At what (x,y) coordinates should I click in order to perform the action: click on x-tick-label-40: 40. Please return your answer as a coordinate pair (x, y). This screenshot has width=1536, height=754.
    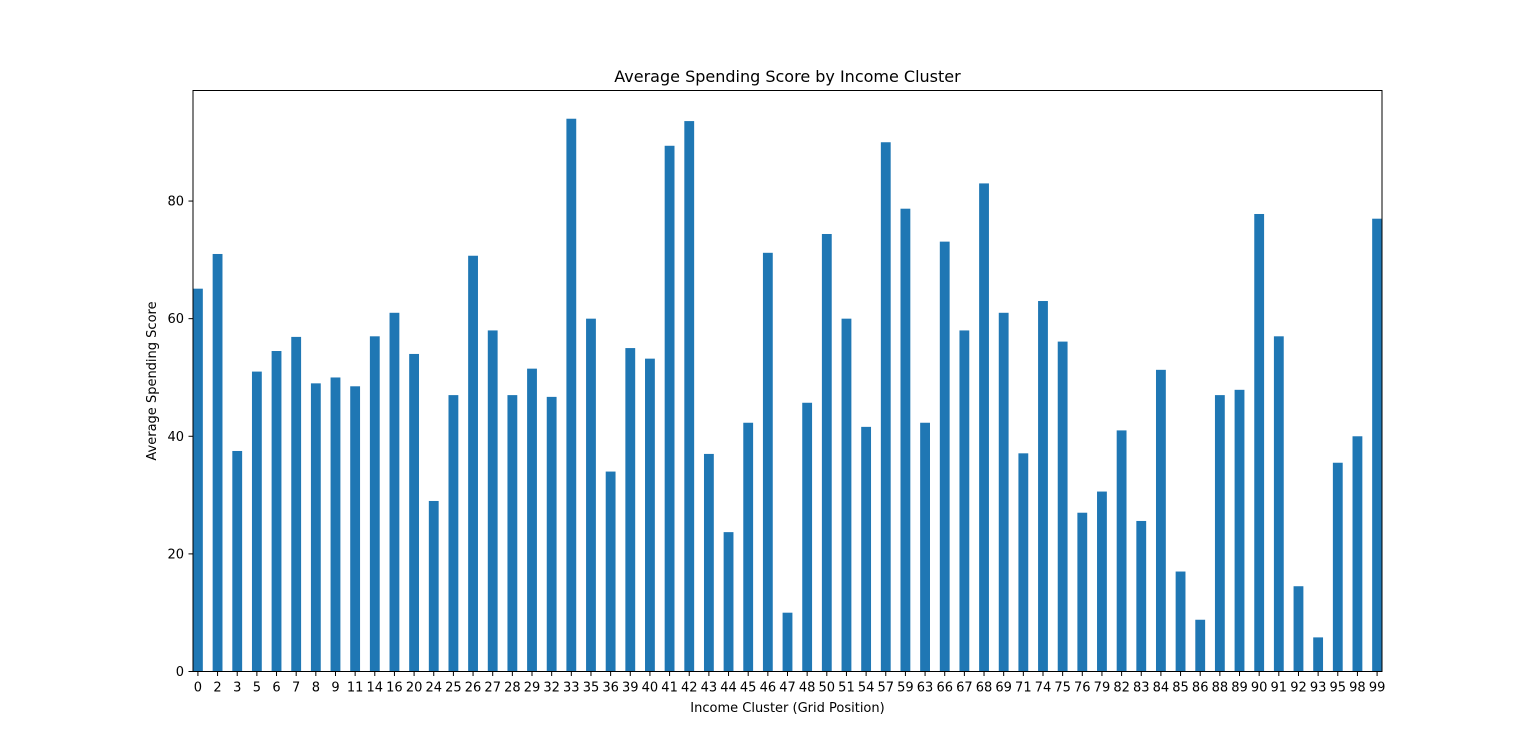
    Looking at the image, I should click on (650, 688).